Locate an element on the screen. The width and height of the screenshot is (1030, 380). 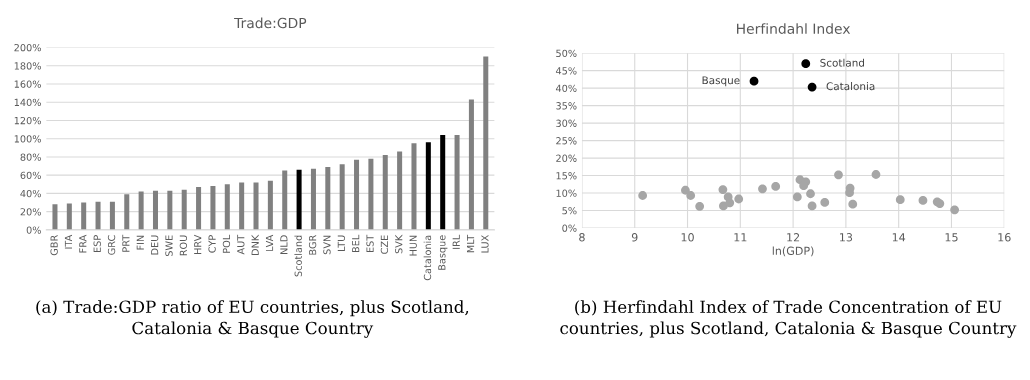
y-tick-label: 15% is located at coordinates (566, 176).